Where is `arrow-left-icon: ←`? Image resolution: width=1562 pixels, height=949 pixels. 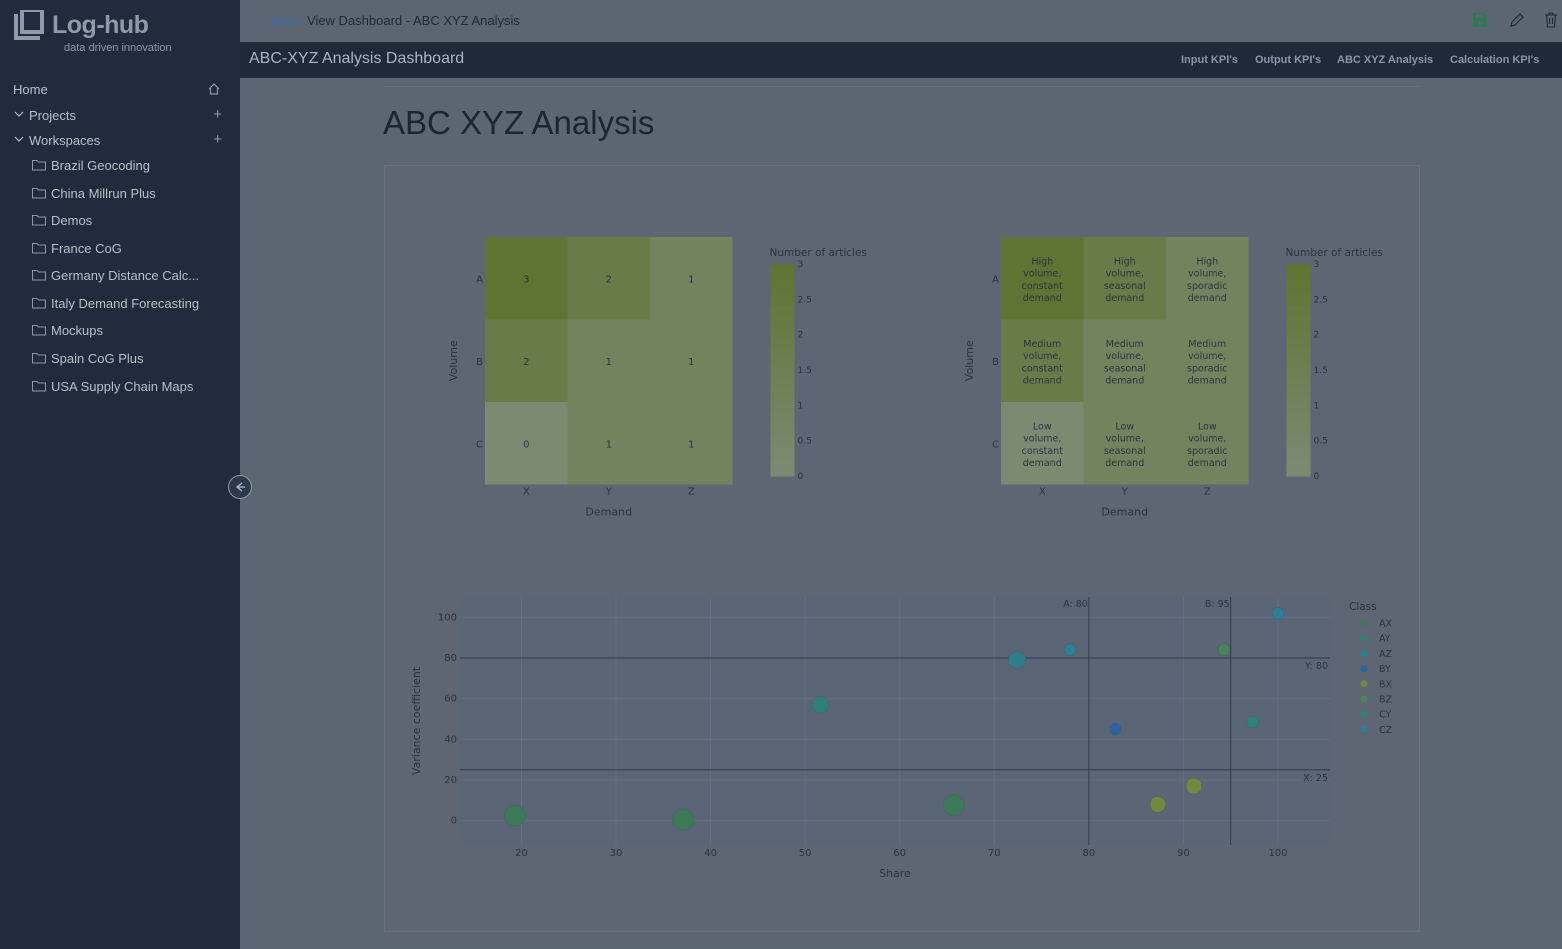 arrow-left-icon: ← is located at coordinates (260, 20).